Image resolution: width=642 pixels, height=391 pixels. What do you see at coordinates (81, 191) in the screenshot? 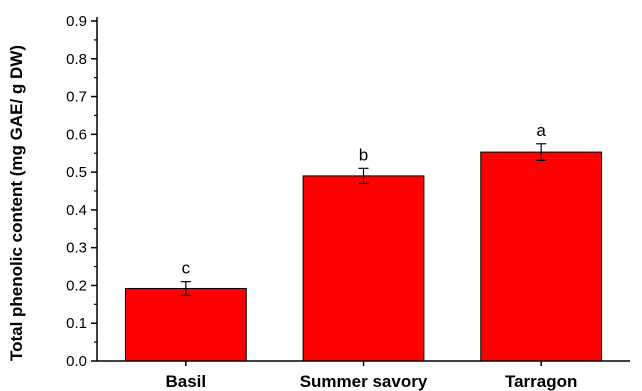
I see `y-axis-ticks: 0.0 0.1 0.2 0.3 0.4 0.5 0.6 0.7 0.8 0.9` at bounding box center [81, 191].